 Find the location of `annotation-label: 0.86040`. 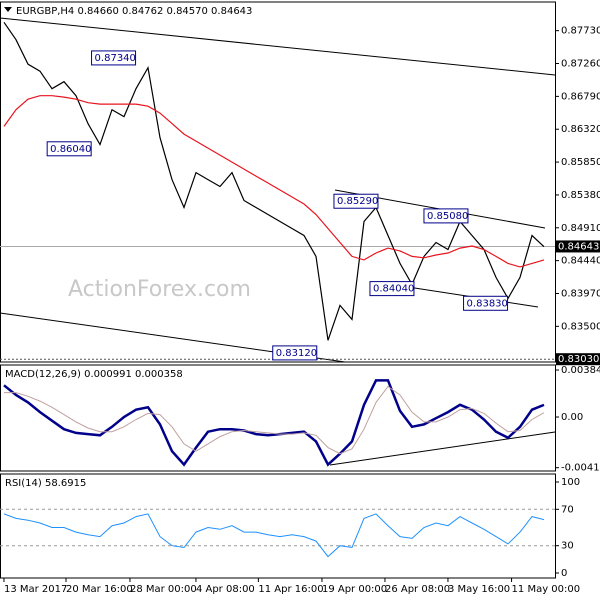

annotation-label: 0.86040 is located at coordinates (70, 149).